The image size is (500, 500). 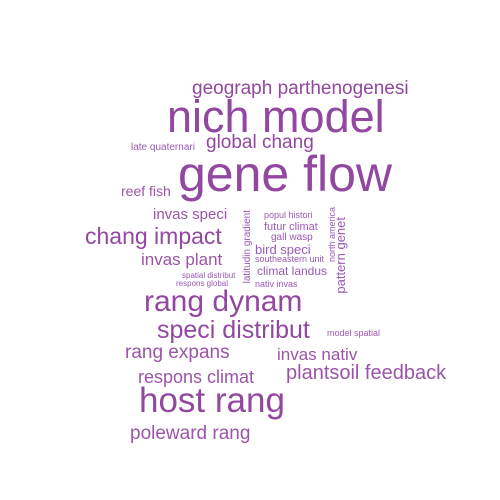 What do you see at coordinates (292, 271) in the screenshot?
I see `word-climat-landus: climat landus` at bounding box center [292, 271].